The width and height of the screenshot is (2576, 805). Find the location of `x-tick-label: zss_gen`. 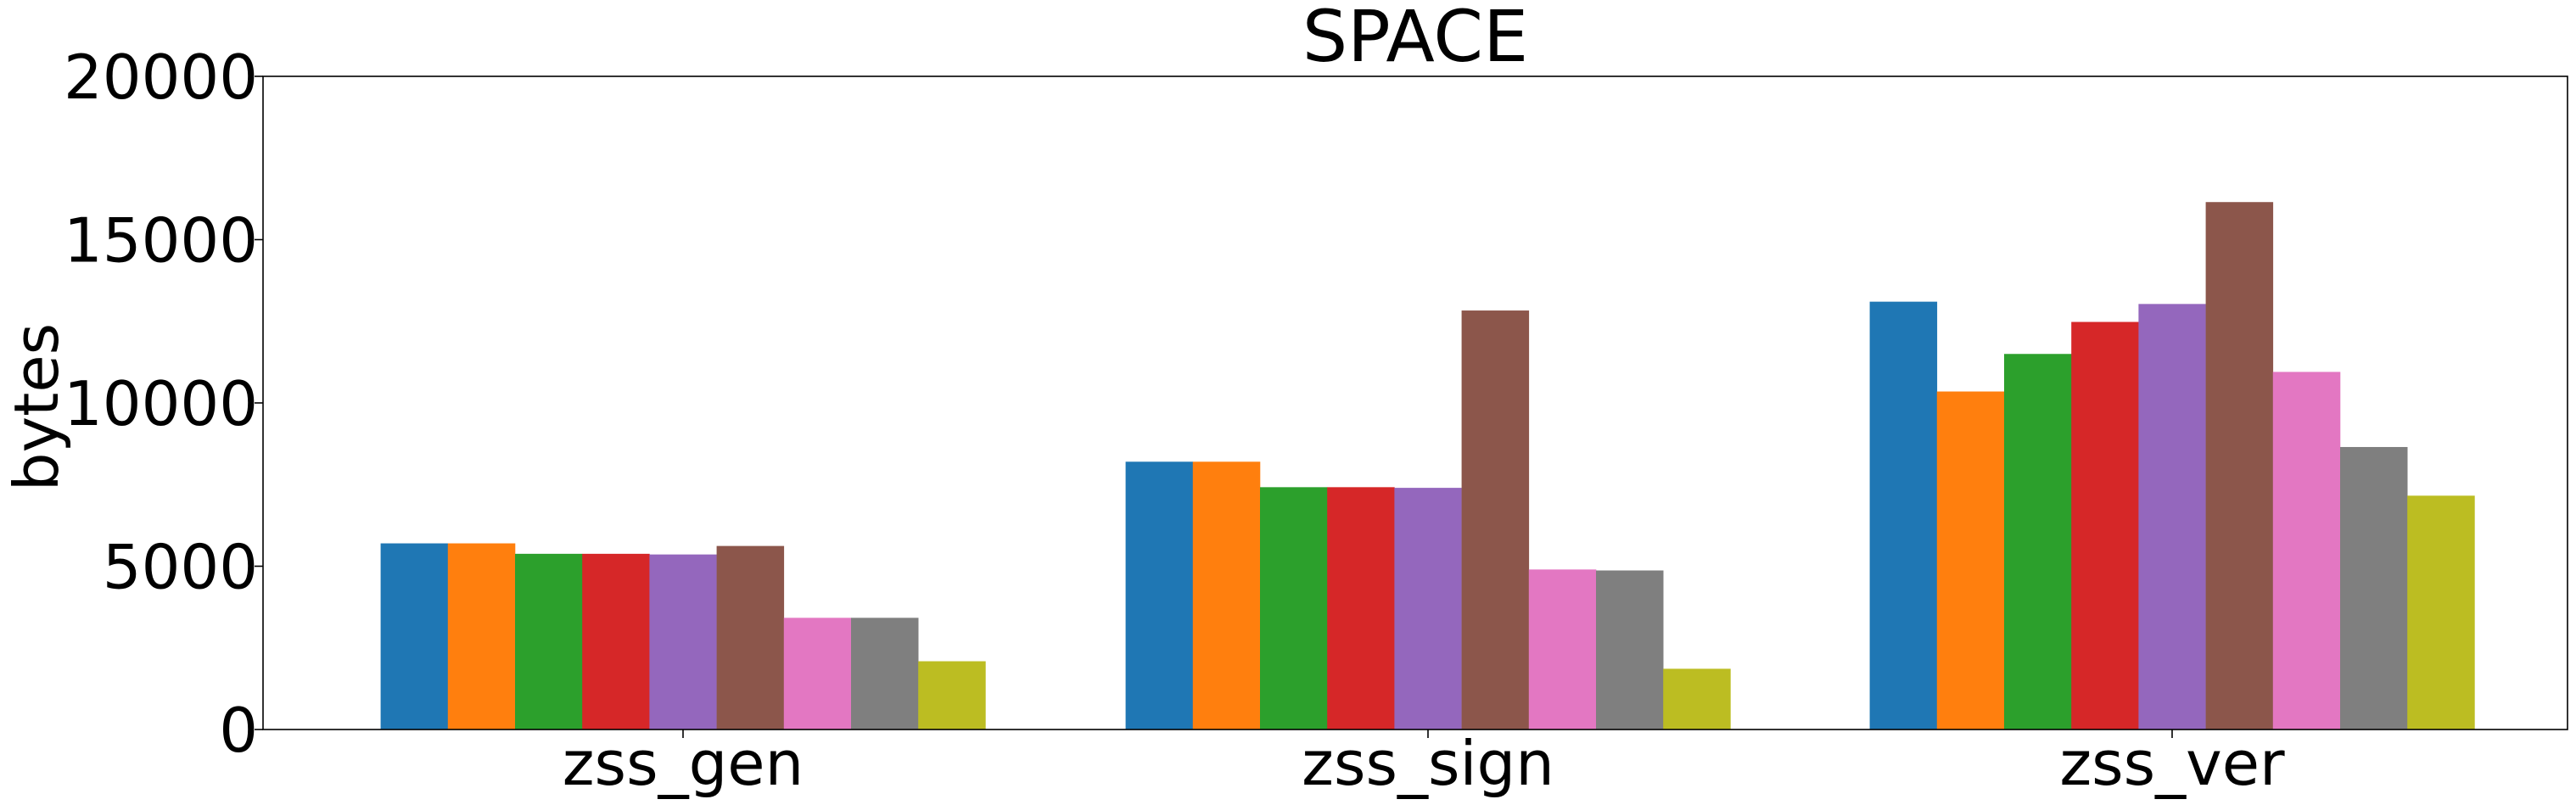

x-tick-label: zss_gen is located at coordinates (683, 763).